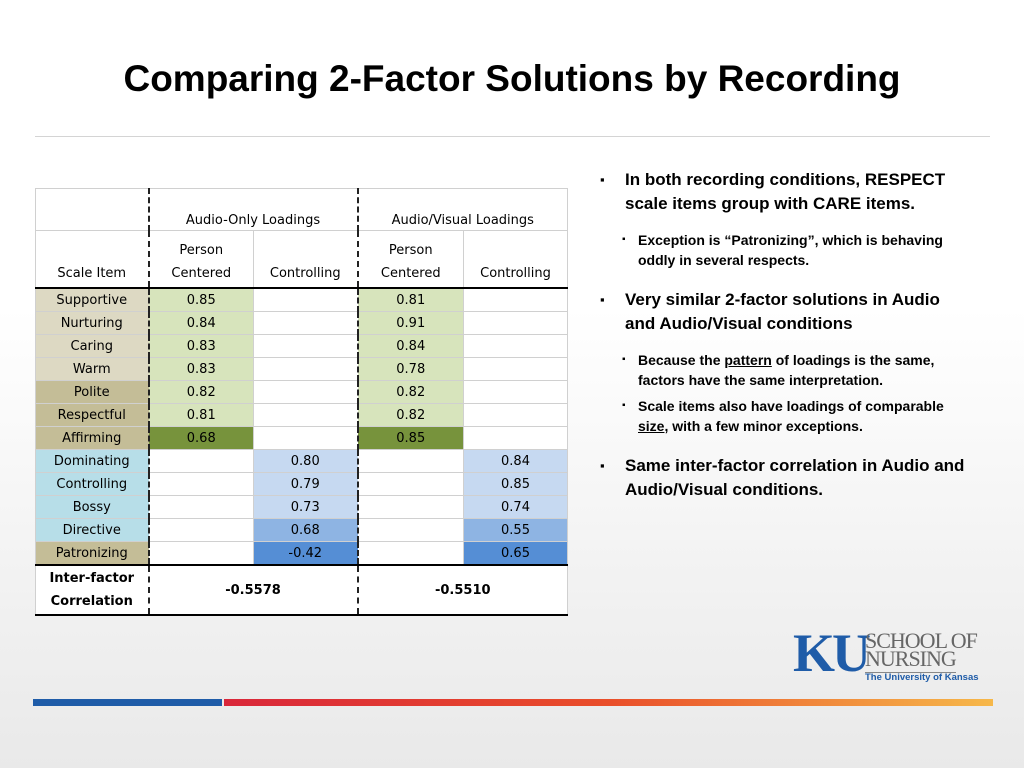 The height and width of the screenshot is (768, 1024). What do you see at coordinates (301, 484) in the screenshot?
I see `table-row: Controlling 0.79 0.85` at bounding box center [301, 484].